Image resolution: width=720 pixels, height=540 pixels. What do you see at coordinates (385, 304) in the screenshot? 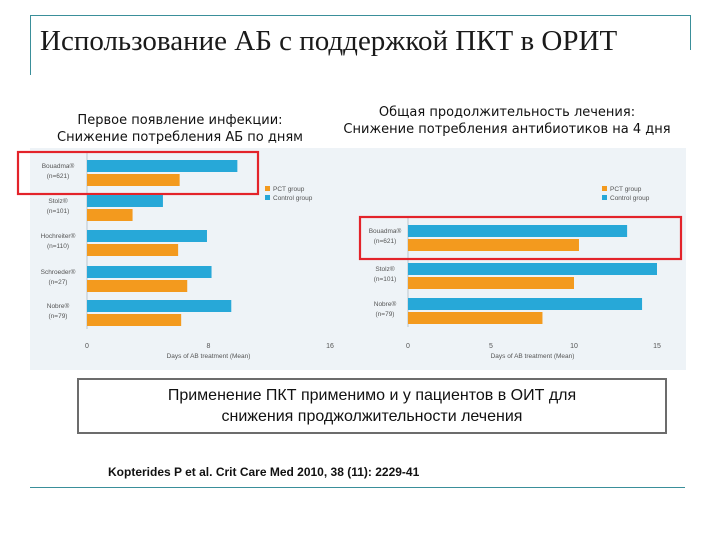
I see `right-category-label: Nobre®` at bounding box center [385, 304].